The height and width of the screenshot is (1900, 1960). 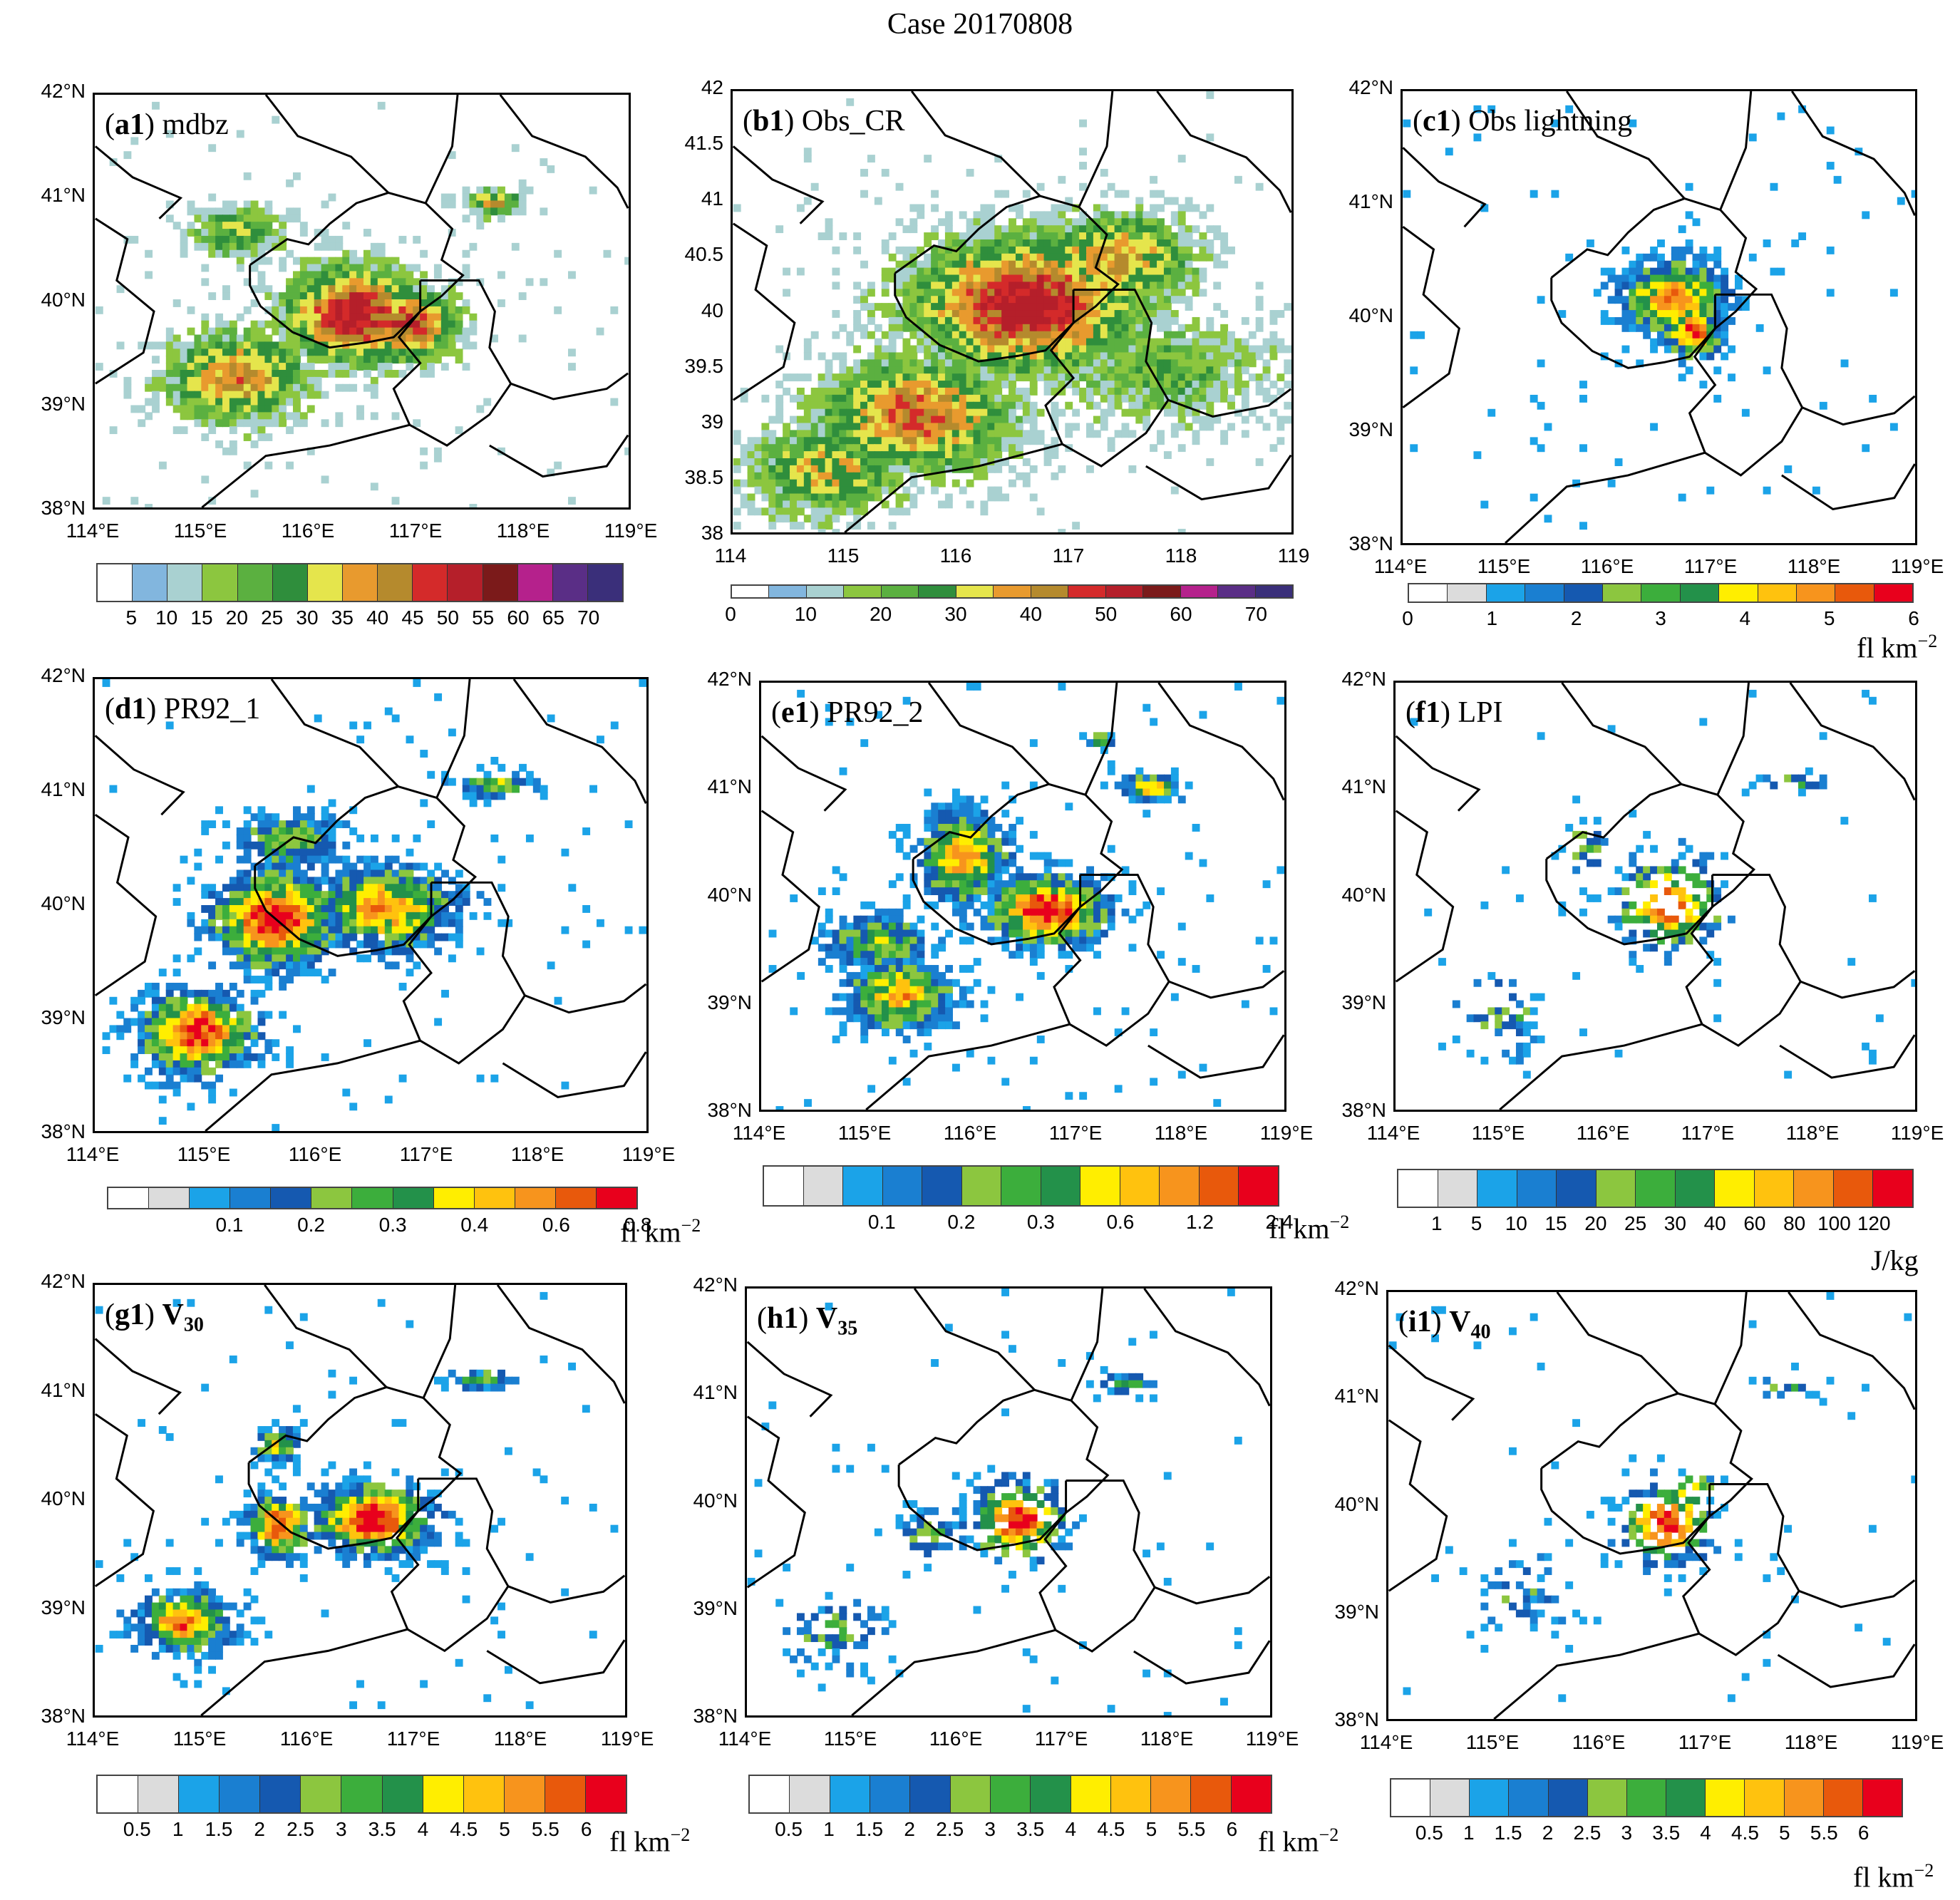 I want to click on lat-tick-label: 39.5, so click(x=704, y=365).